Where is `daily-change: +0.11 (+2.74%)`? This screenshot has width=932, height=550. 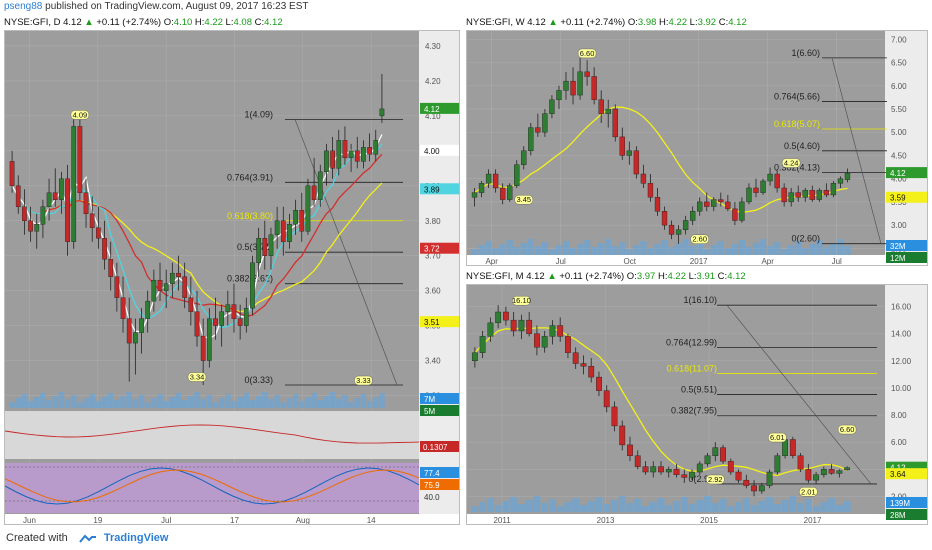
daily-change: +0.11 (+2.74%) is located at coordinates (129, 22).